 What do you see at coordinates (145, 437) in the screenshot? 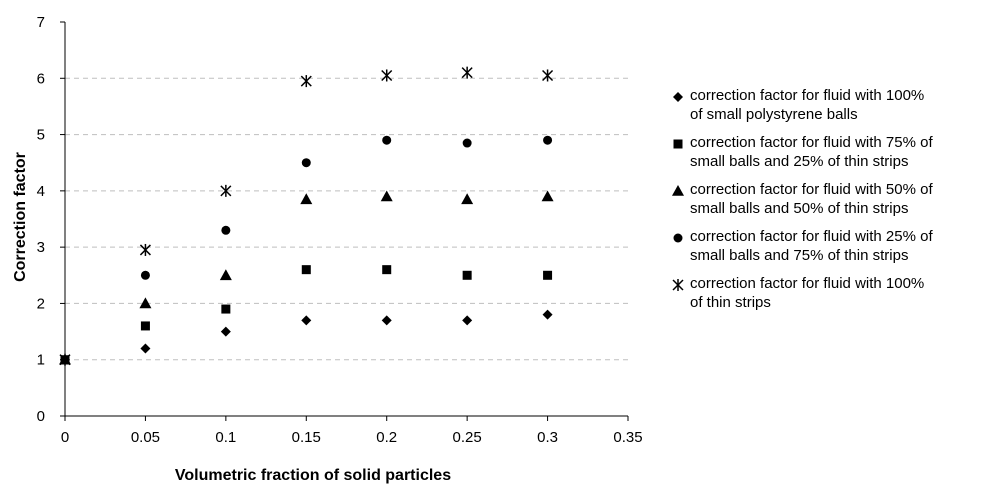
I see `x-tick-label-1: 0.05` at bounding box center [145, 437].